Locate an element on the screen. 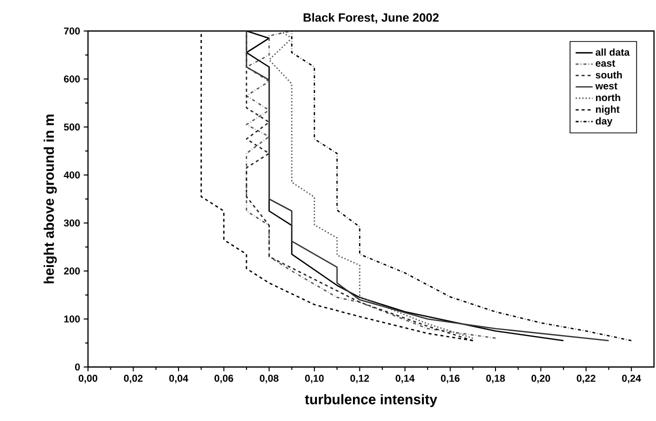 Image resolution: width=656 pixels, height=421 pixels. legend-label: north is located at coordinates (608, 98).